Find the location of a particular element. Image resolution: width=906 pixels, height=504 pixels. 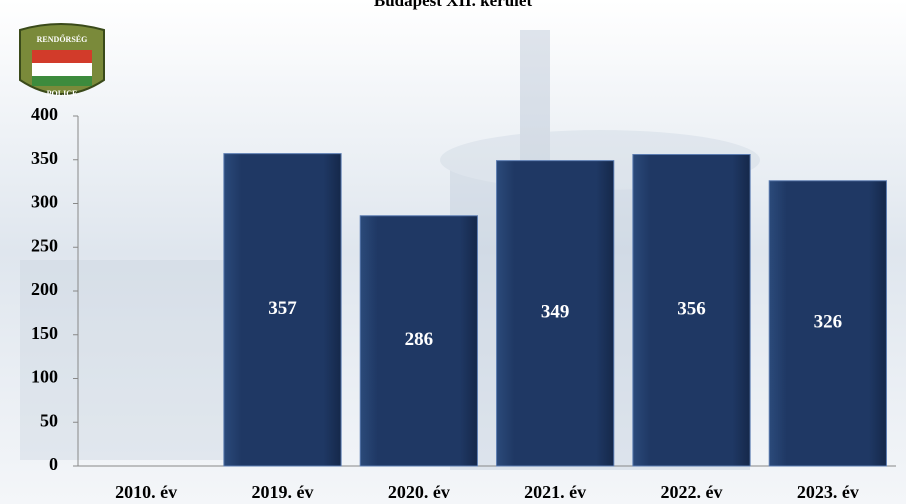

x-tick-label: 2019. év is located at coordinates (283, 492).